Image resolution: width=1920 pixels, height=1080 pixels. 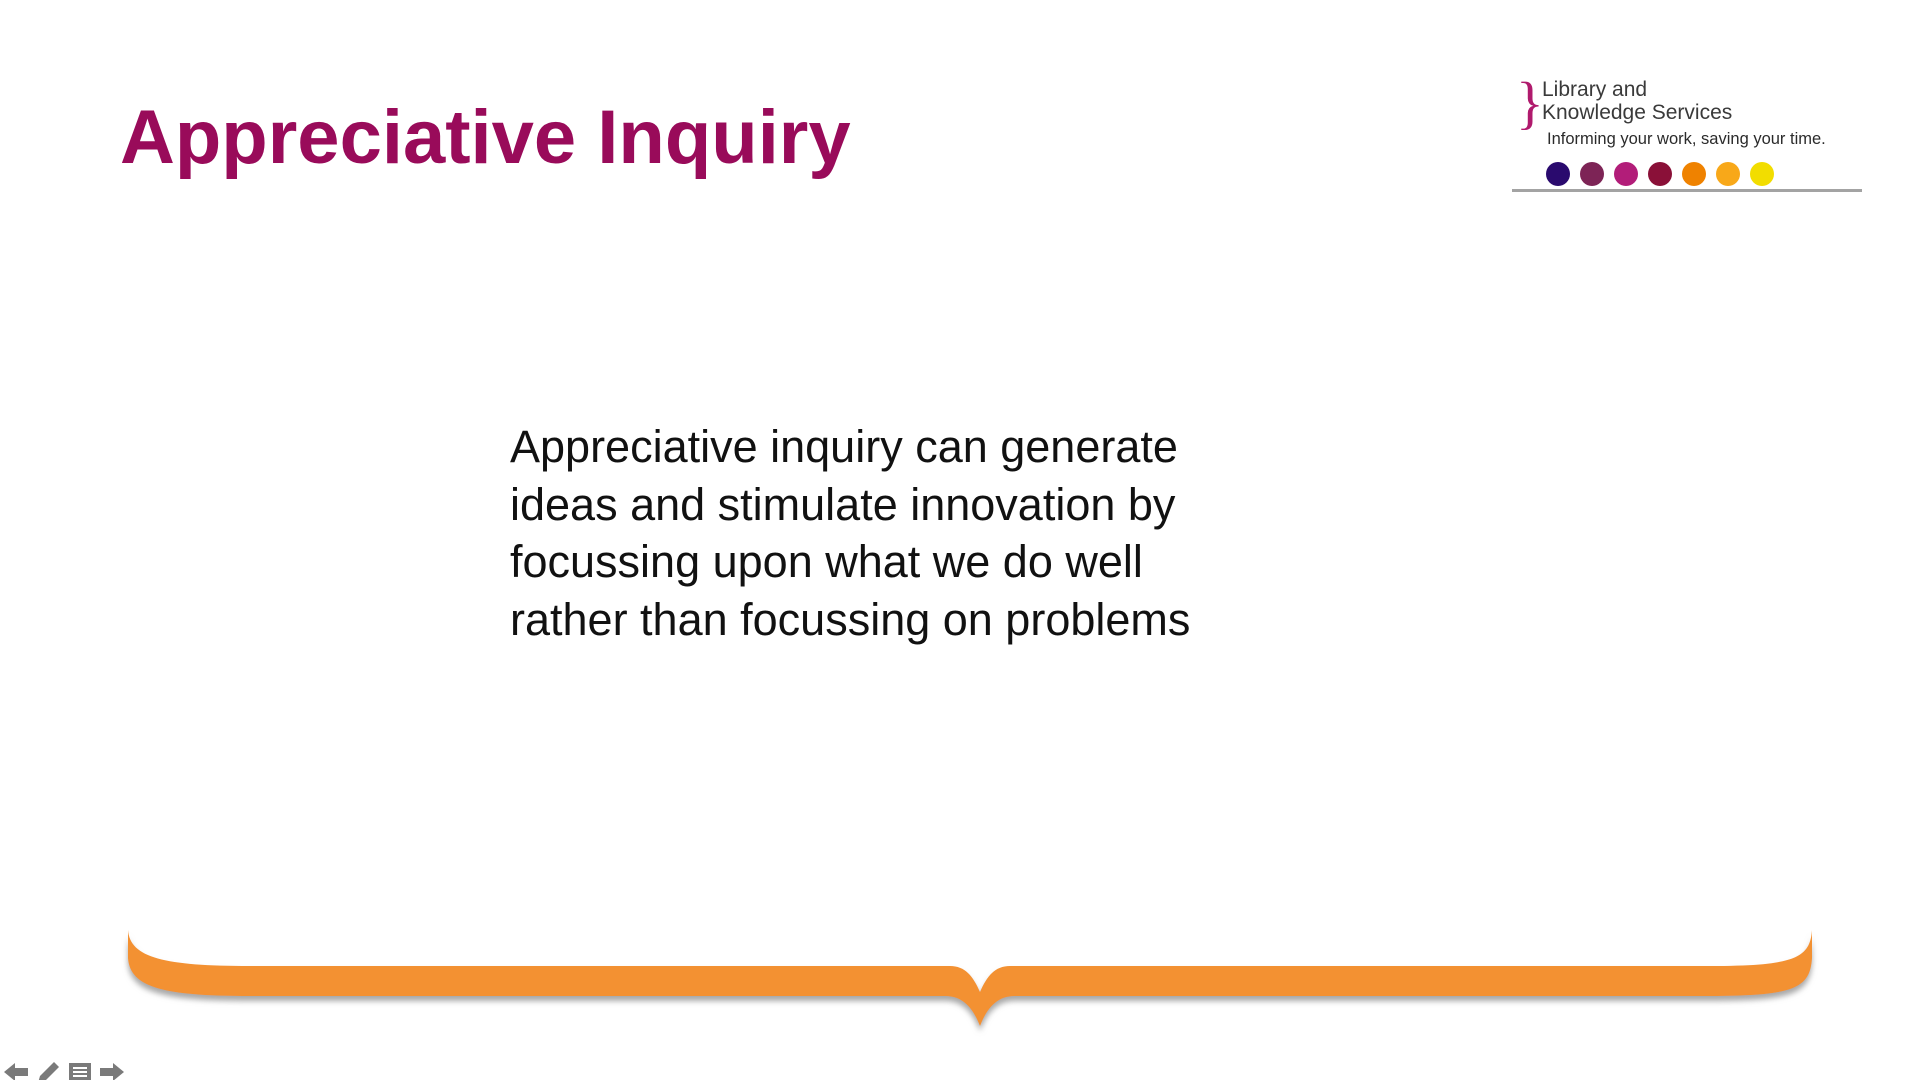 What do you see at coordinates (844, 446) in the screenshot?
I see `body-line-1: Appreciative inquiry can generate` at bounding box center [844, 446].